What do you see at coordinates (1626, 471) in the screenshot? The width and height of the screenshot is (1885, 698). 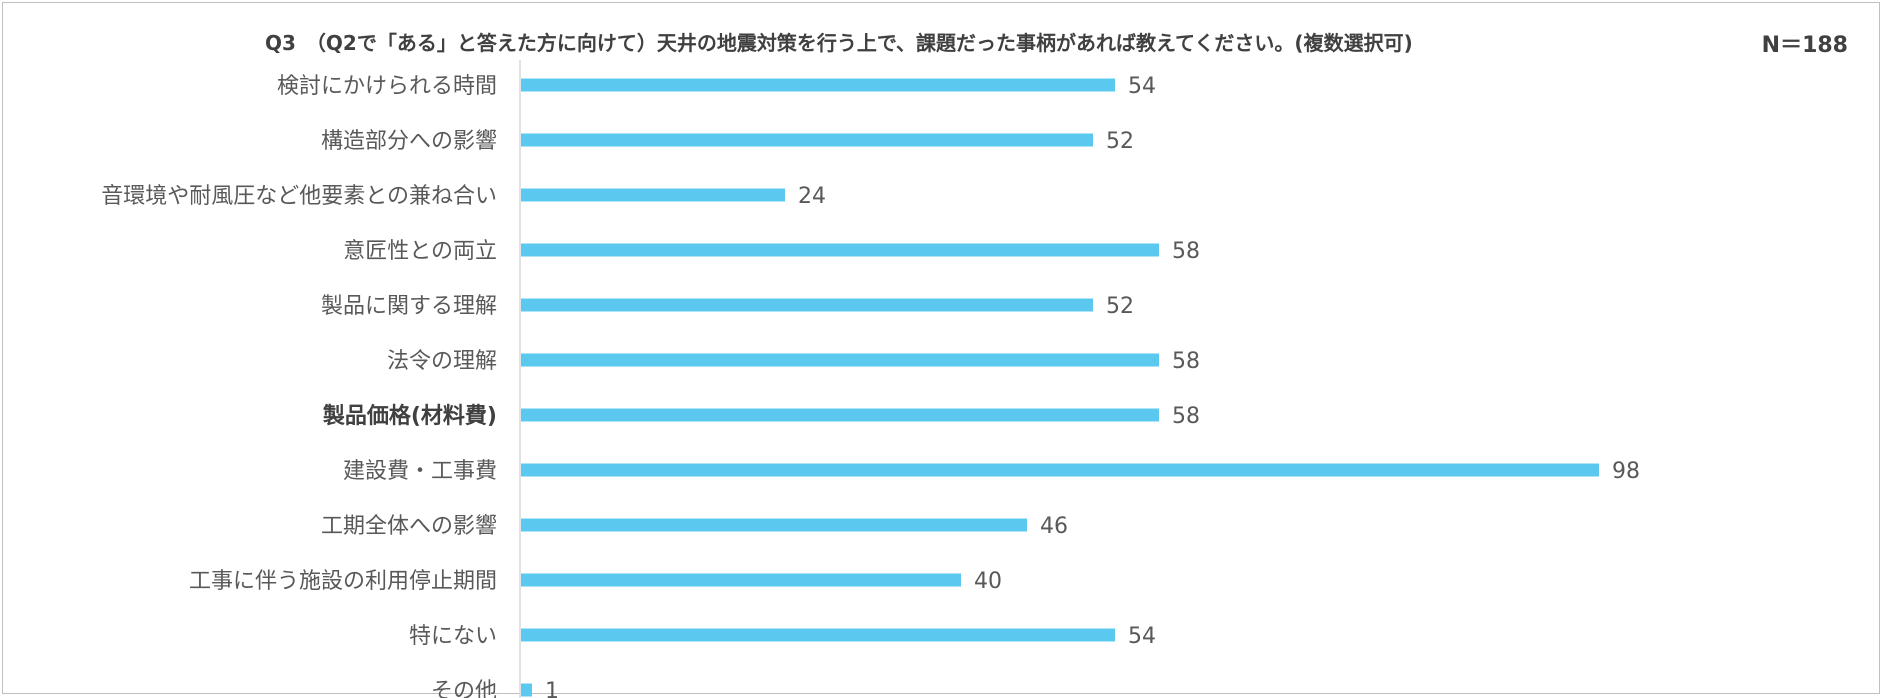 I see `data-label: 98` at bounding box center [1626, 471].